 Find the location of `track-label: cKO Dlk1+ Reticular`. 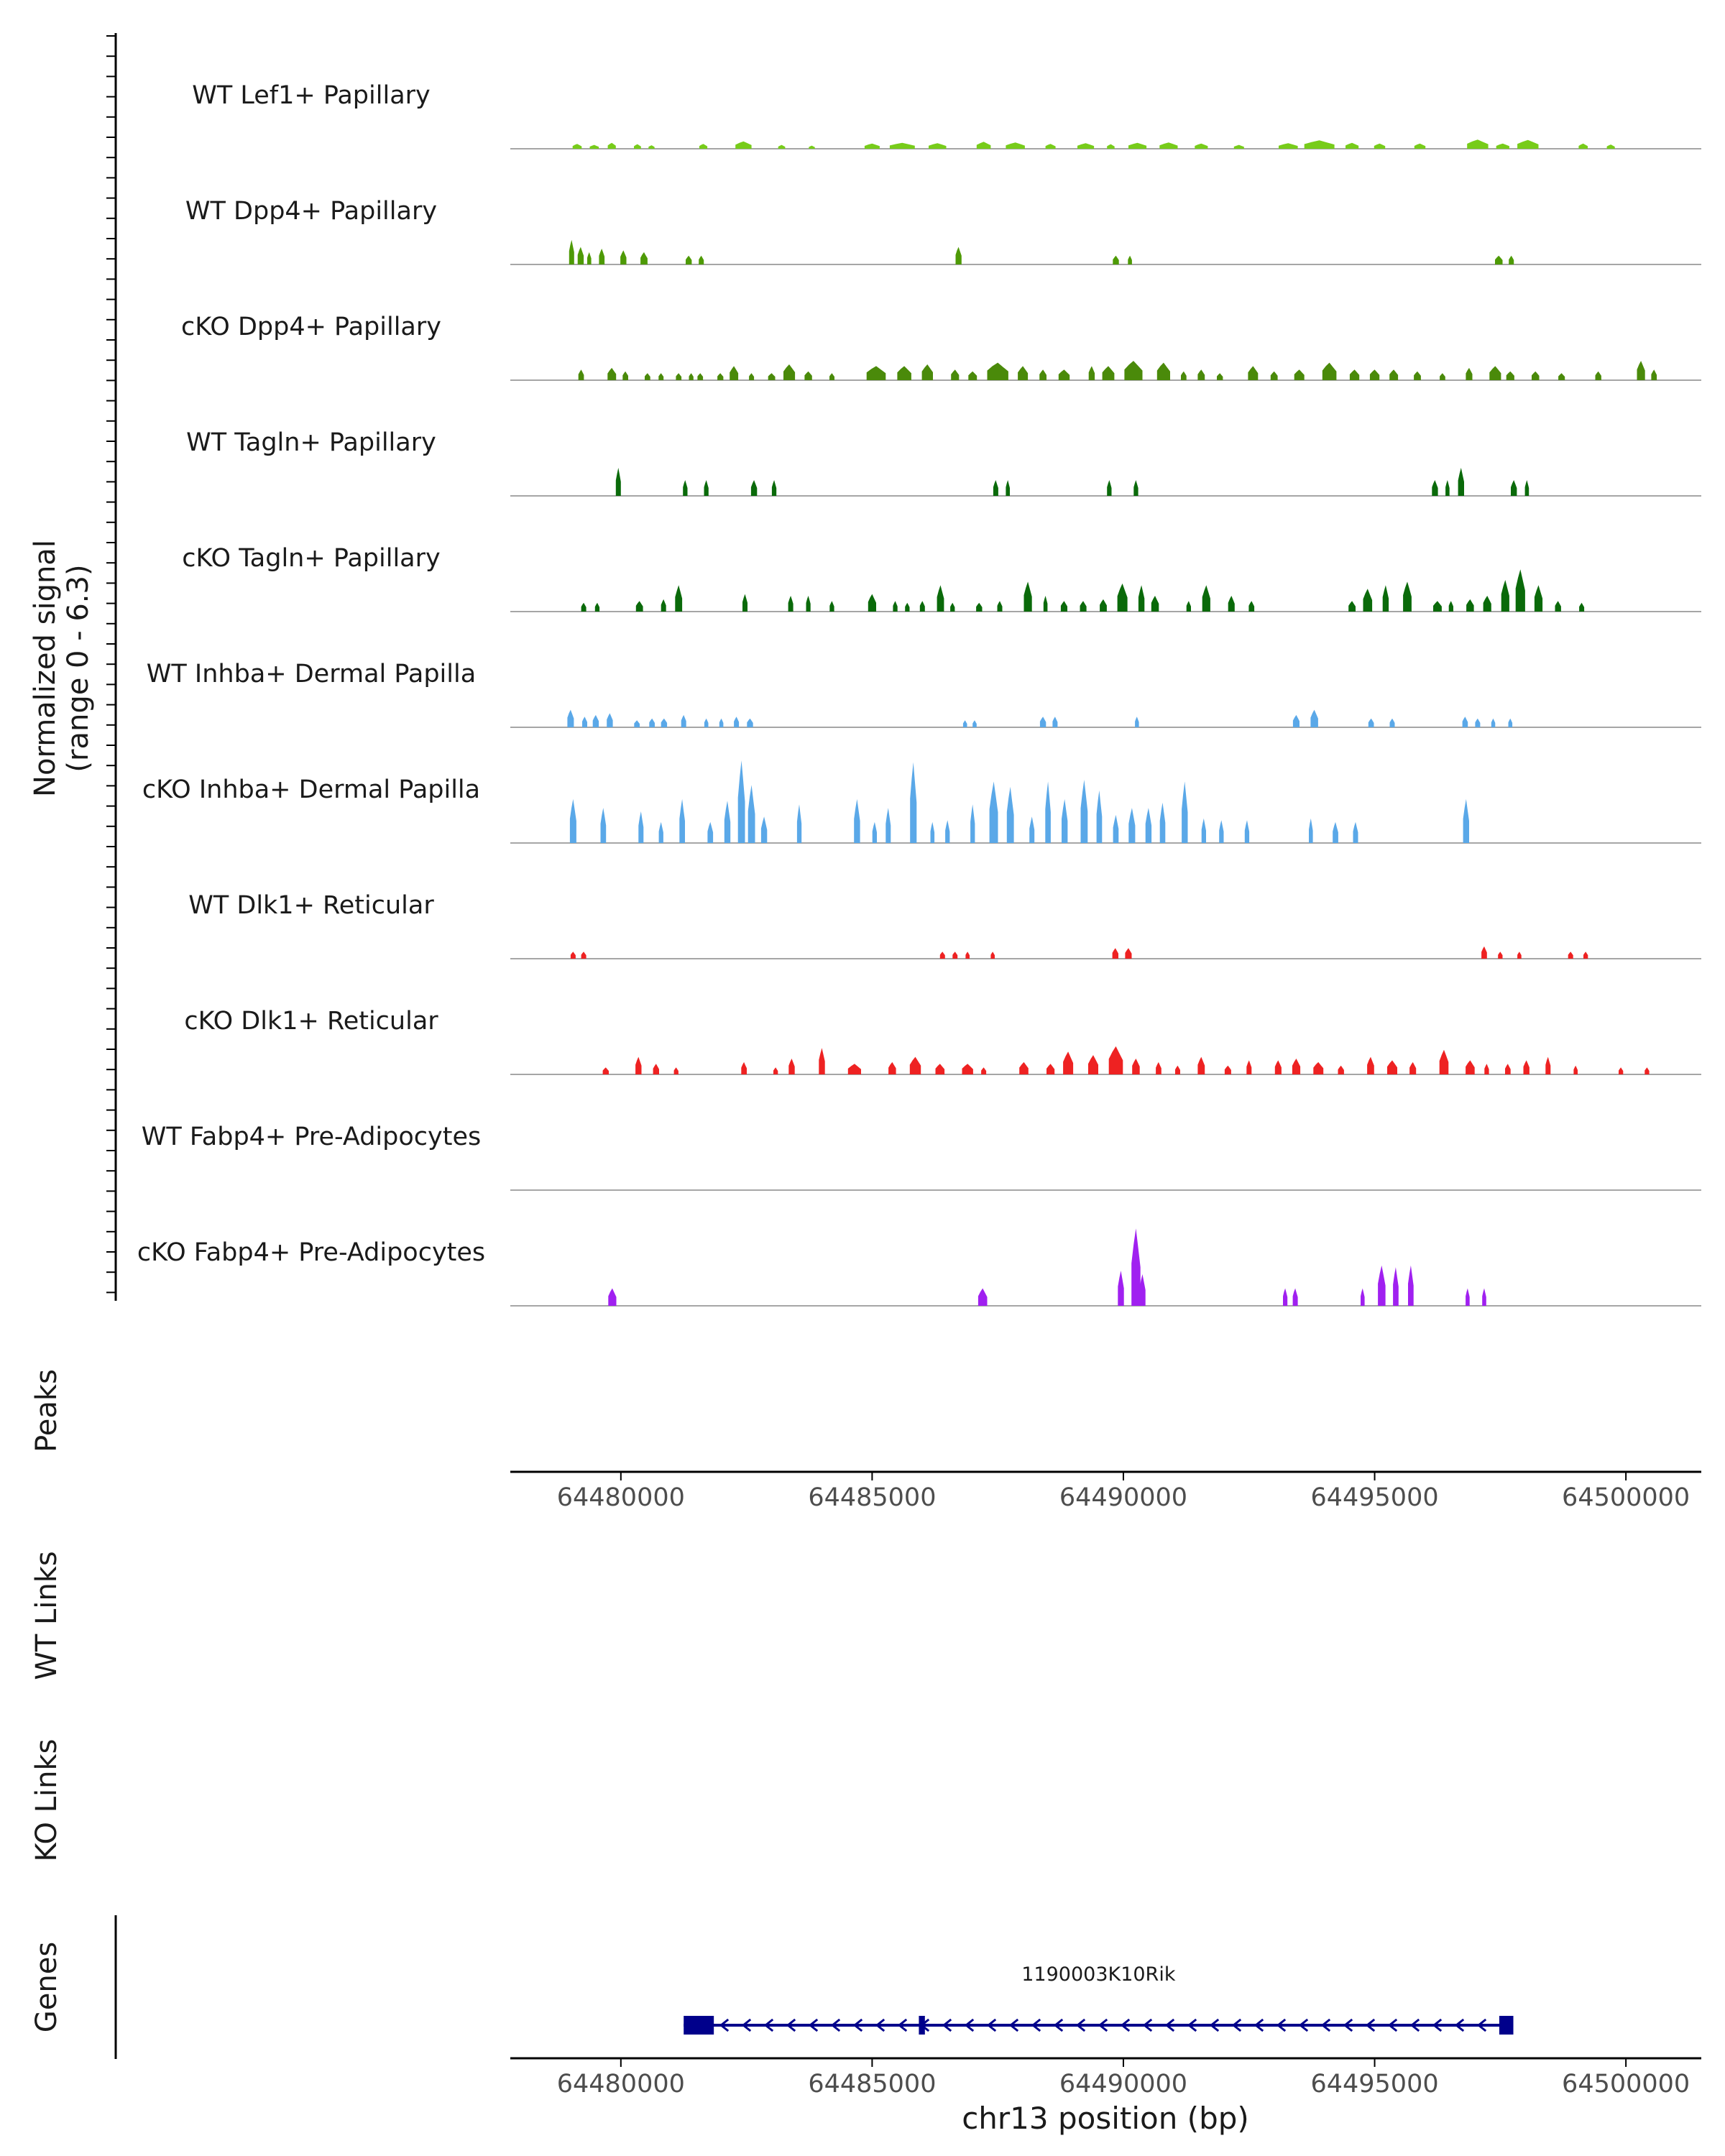

track-label: cKO Dlk1+ Reticular is located at coordinates (311, 1021).